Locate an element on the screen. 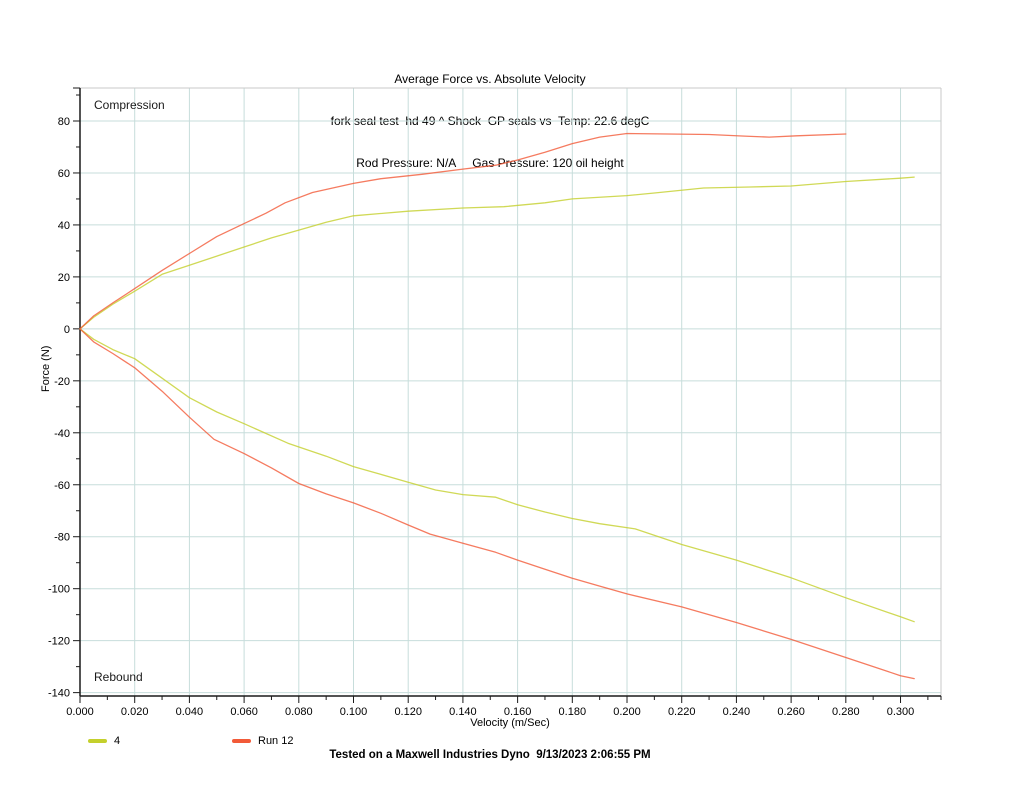 The height and width of the screenshot is (791, 1024). y-tick-label: -60 is located at coordinates (62, 486).